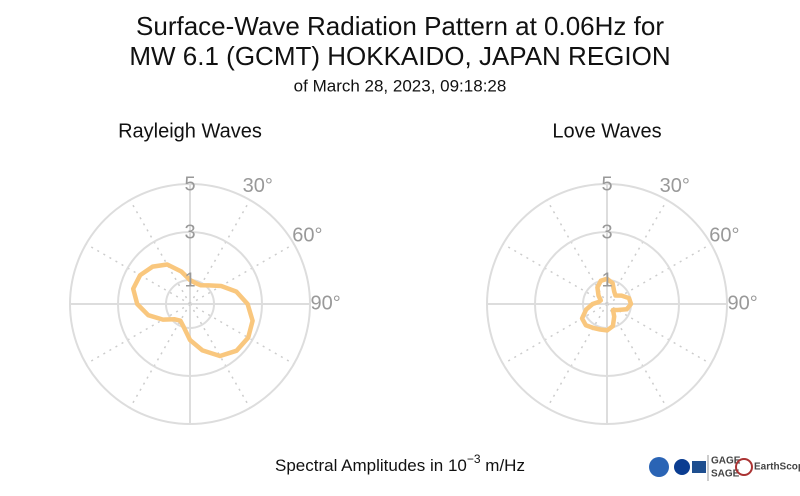 The height and width of the screenshot is (496, 800). Describe the element at coordinates (725, 474) in the screenshot. I see `logo-text: SAGE` at that location.